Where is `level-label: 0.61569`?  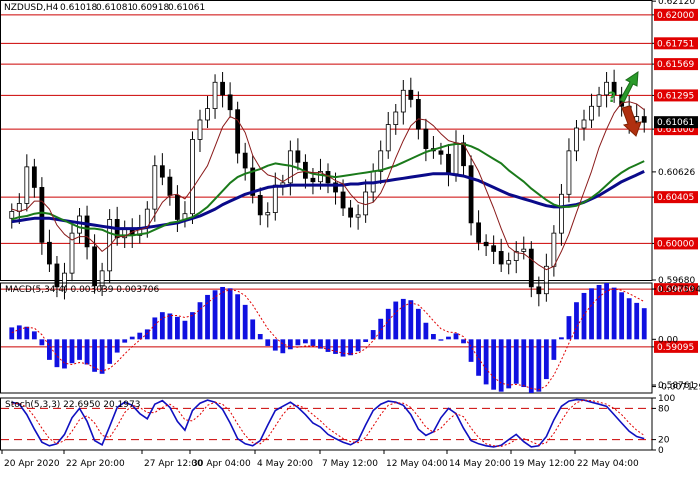 level-label: 0.61569 is located at coordinates (675, 65).